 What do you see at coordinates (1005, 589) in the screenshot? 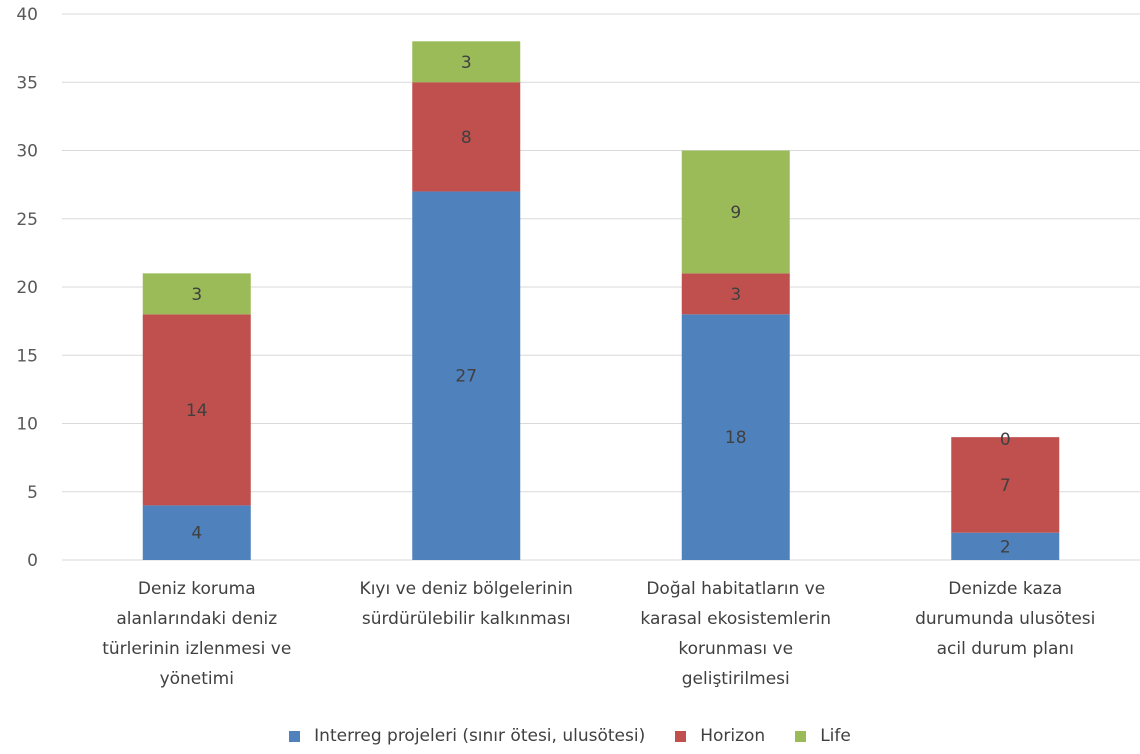
I see `x-category-label: Denizde kaza` at bounding box center [1005, 589].